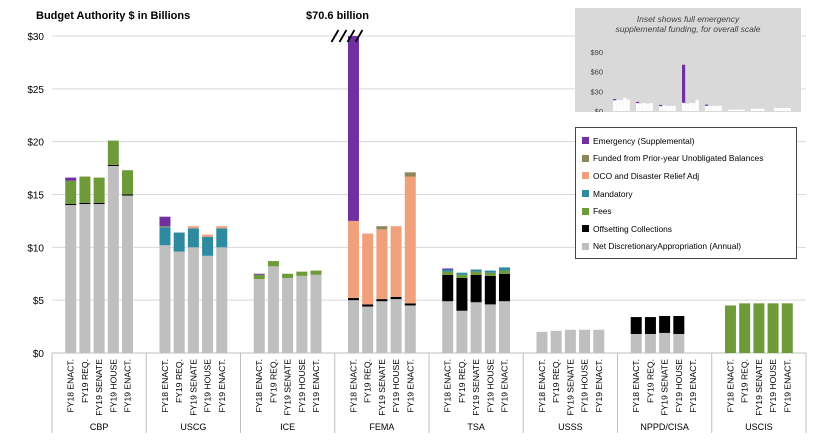 This screenshot has height=440, width=835. Describe the element at coordinates (686, 194) in the screenshot. I see `legend-item: Mandatory` at that location.